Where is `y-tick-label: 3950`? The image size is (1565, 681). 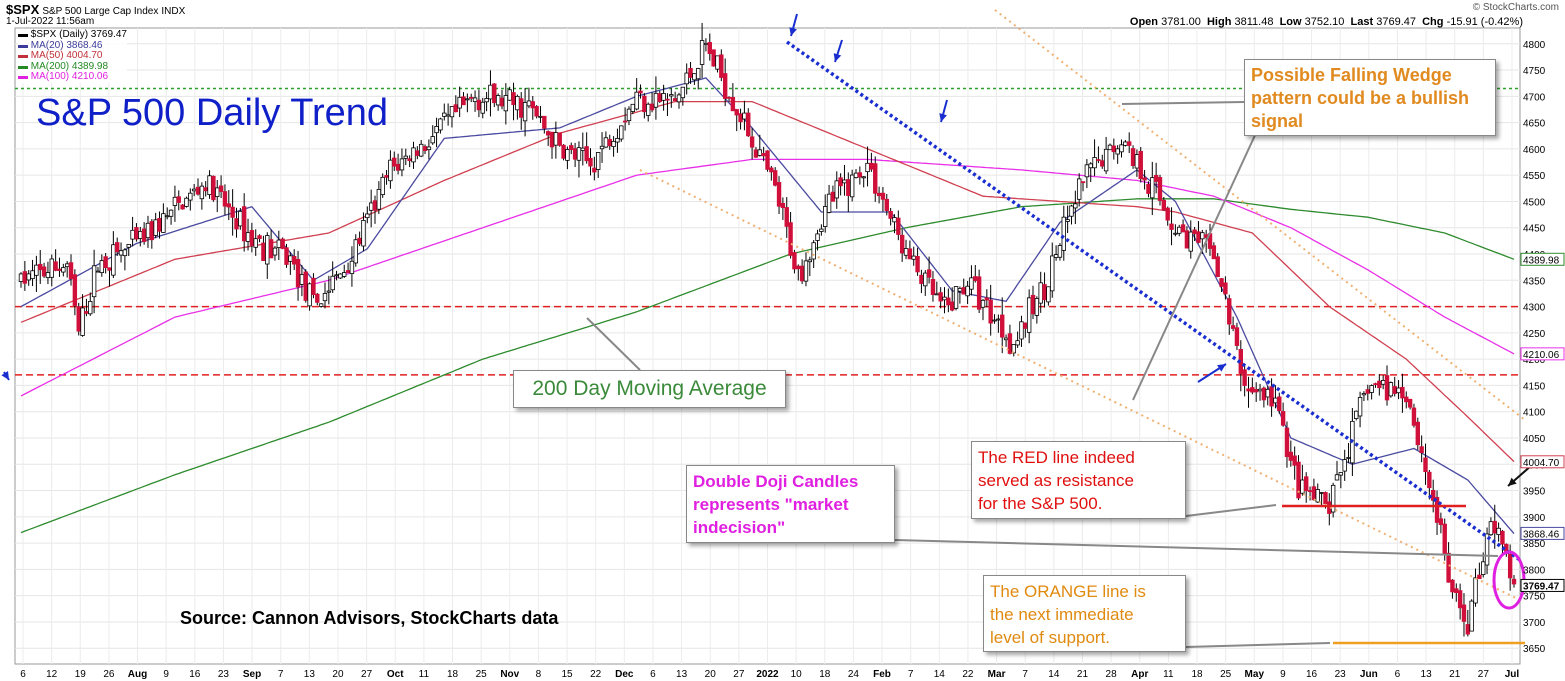 y-tick-label: 3950 is located at coordinates (1534, 492).